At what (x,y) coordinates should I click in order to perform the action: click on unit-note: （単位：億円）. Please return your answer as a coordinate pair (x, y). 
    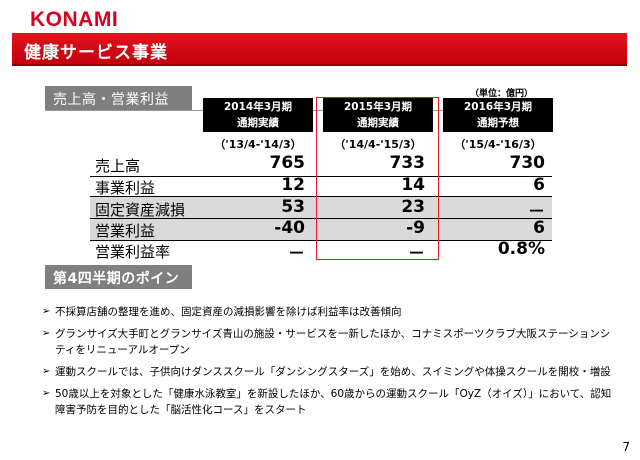
    Looking at the image, I should click on (502, 94).